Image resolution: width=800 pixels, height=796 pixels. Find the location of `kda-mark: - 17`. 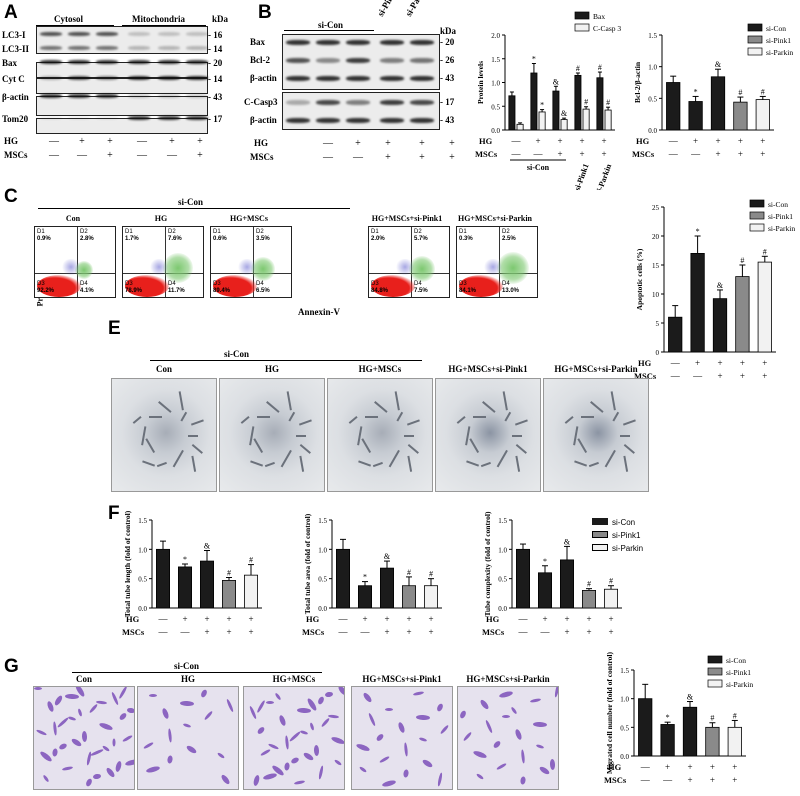

kda-mark: - 17 is located at coordinates (215, 119).